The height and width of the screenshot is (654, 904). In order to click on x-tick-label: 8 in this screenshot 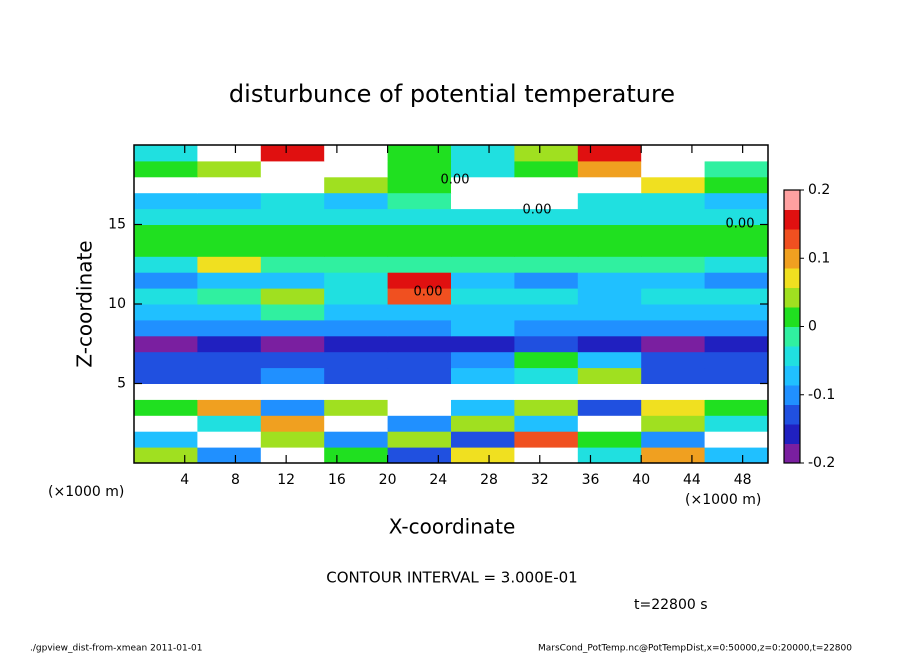, I will do `click(235, 480)`.